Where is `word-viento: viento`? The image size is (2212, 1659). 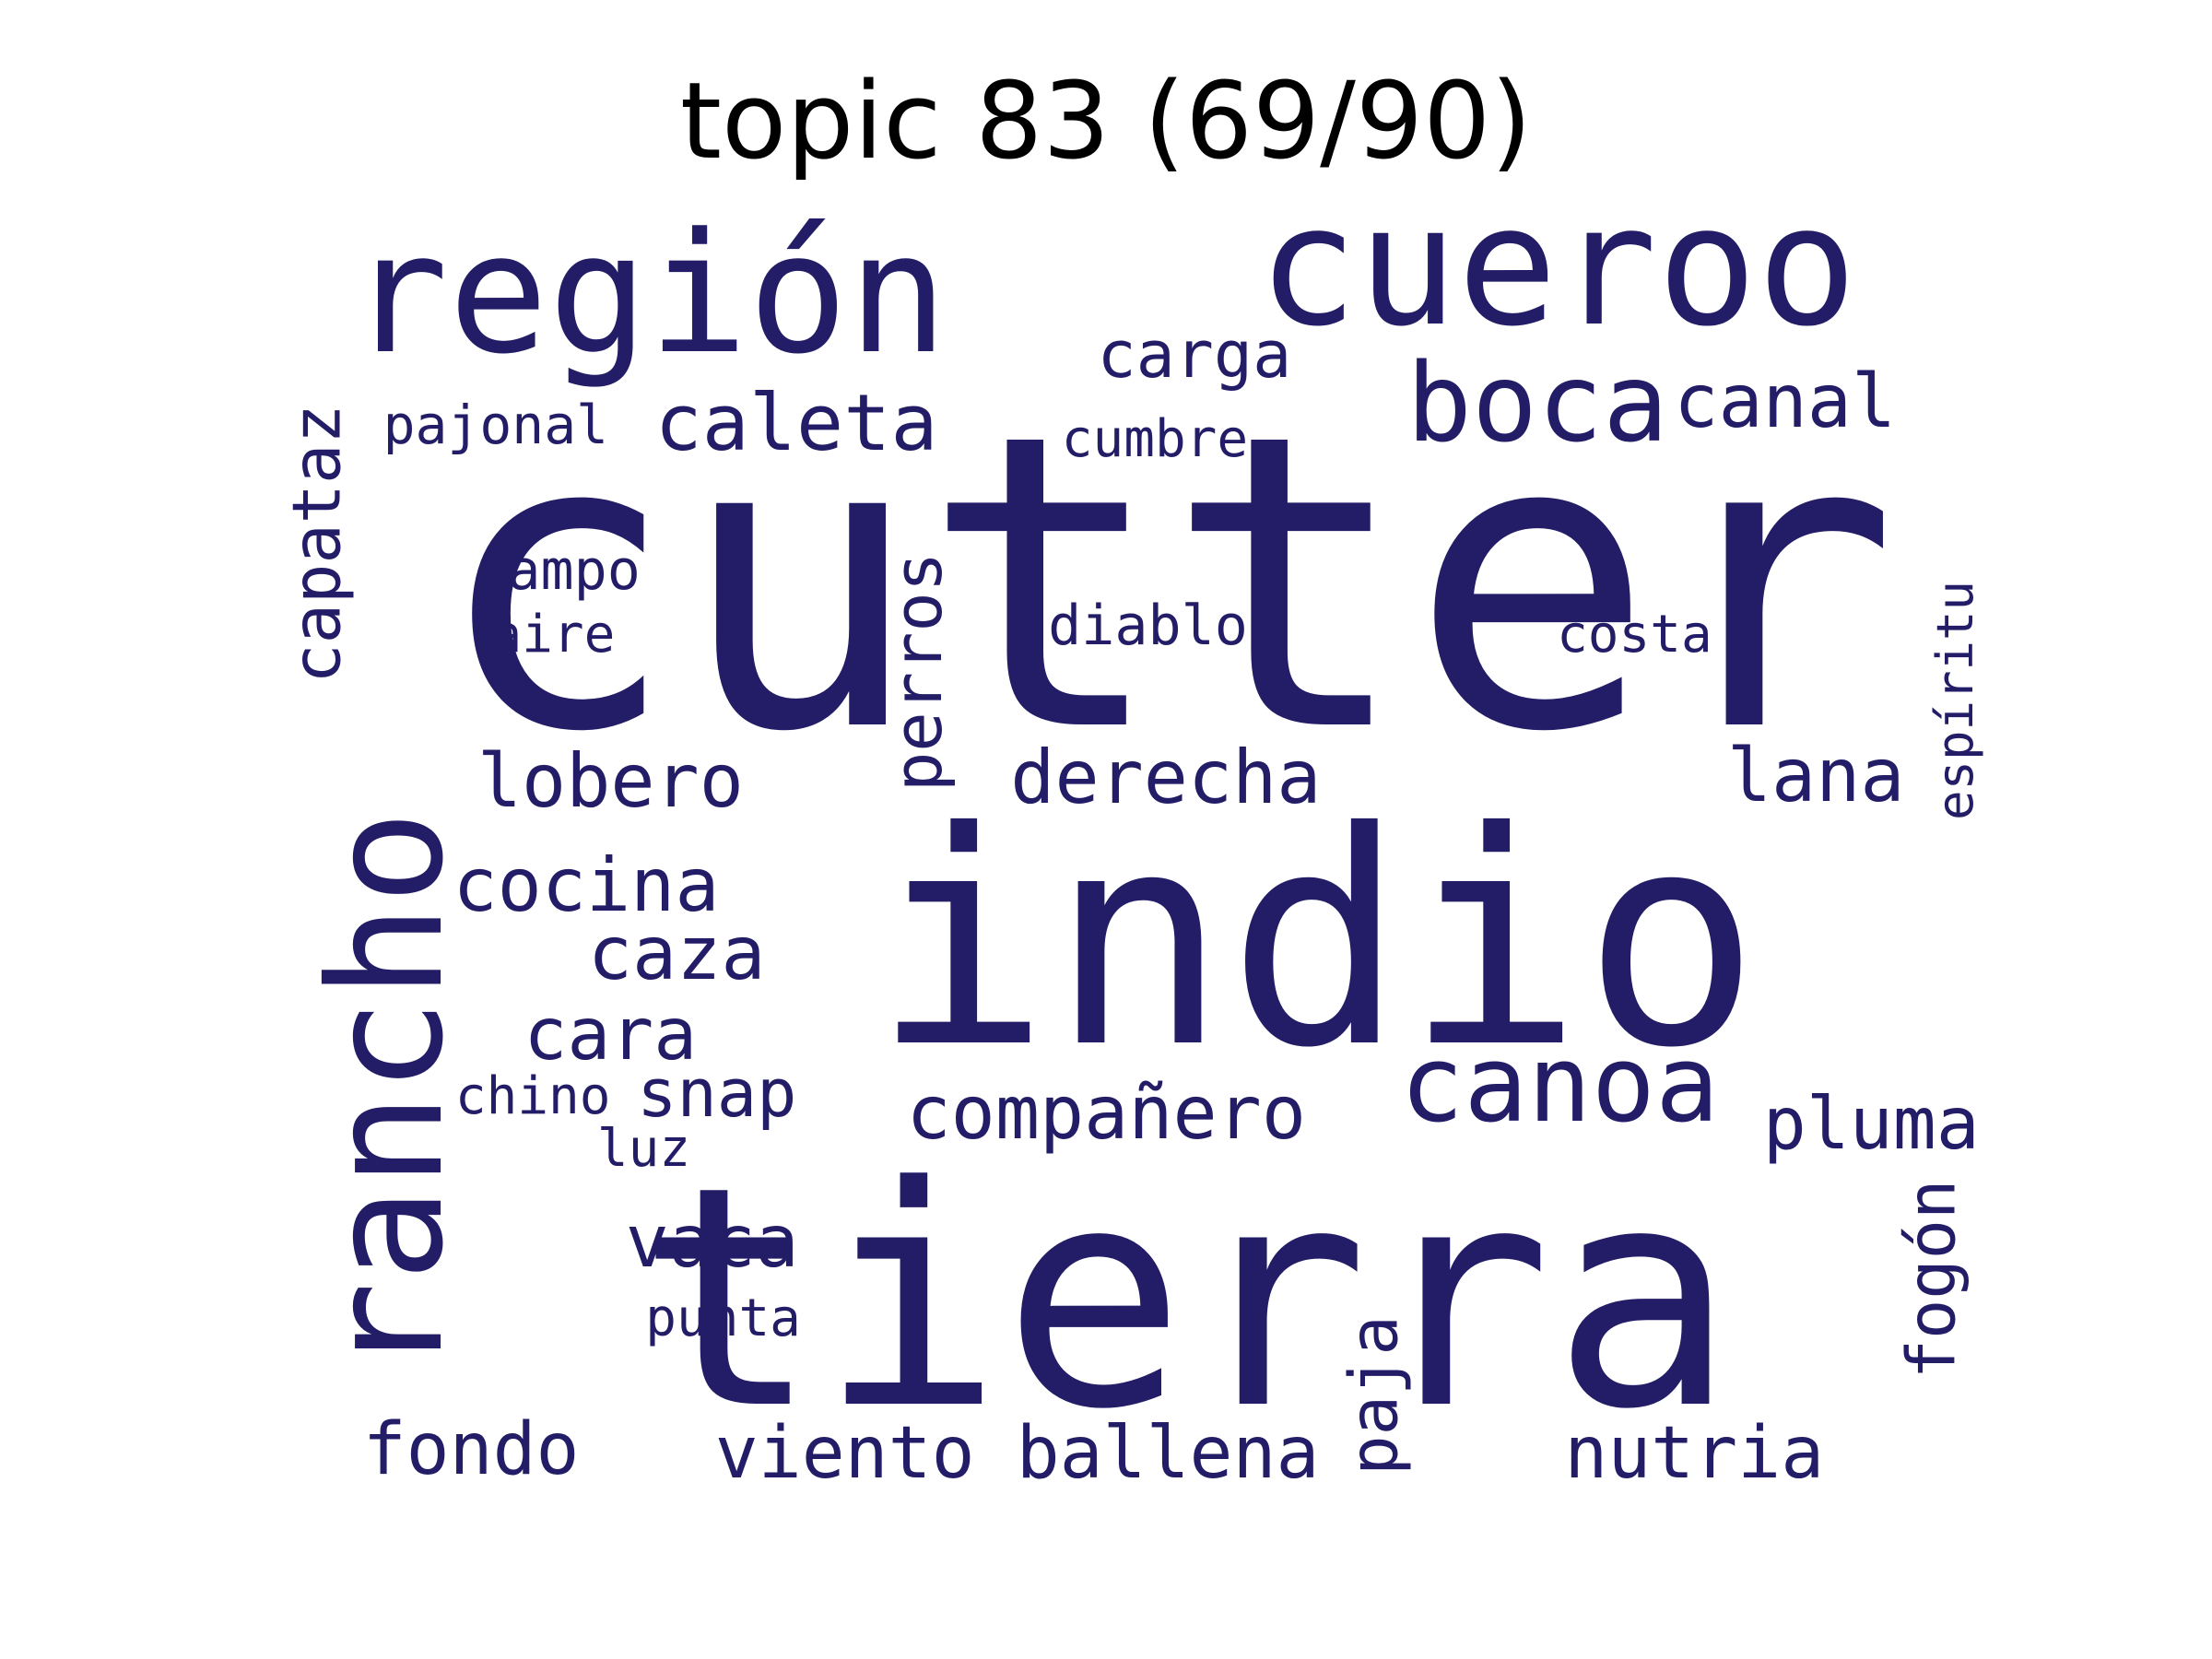 word-viento: viento is located at coordinates (844, 1453).